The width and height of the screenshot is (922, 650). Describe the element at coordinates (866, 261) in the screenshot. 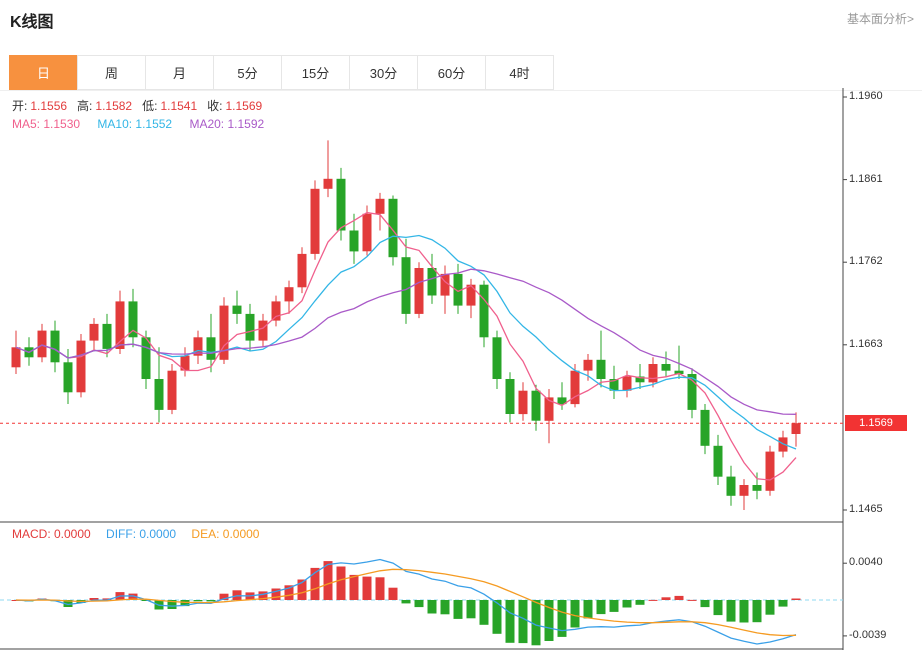

I see `axis-label: 1.1762` at that location.